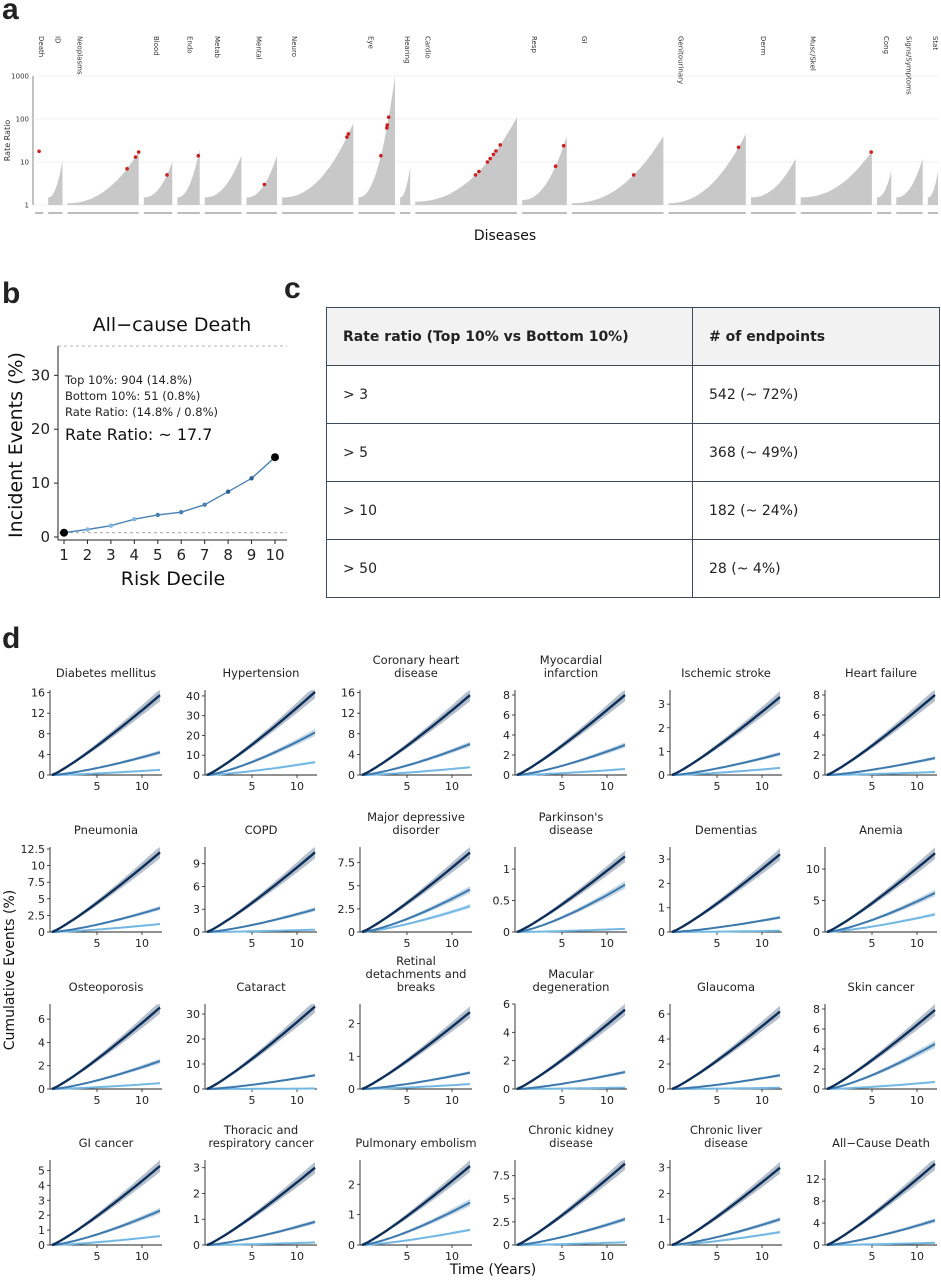 The height and width of the screenshot is (1280, 941). I want to click on y-tick-label: 12.5, so click(33, 849).